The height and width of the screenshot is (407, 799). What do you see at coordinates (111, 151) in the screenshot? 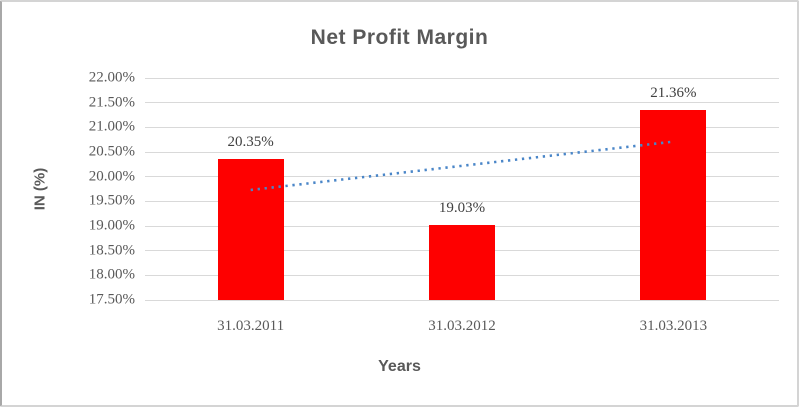
I see `y-tick-label: 20.50%` at bounding box center [111, 151].